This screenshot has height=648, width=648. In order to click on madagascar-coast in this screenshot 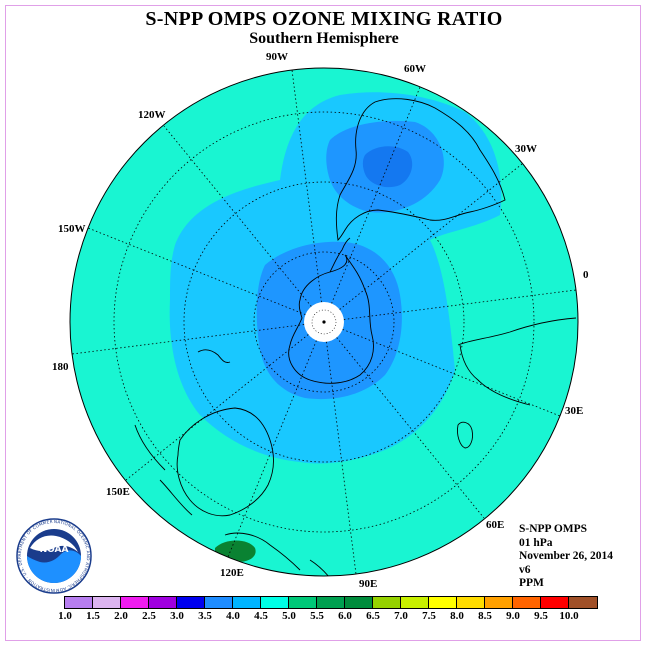, I will do `click(465, 435)`.